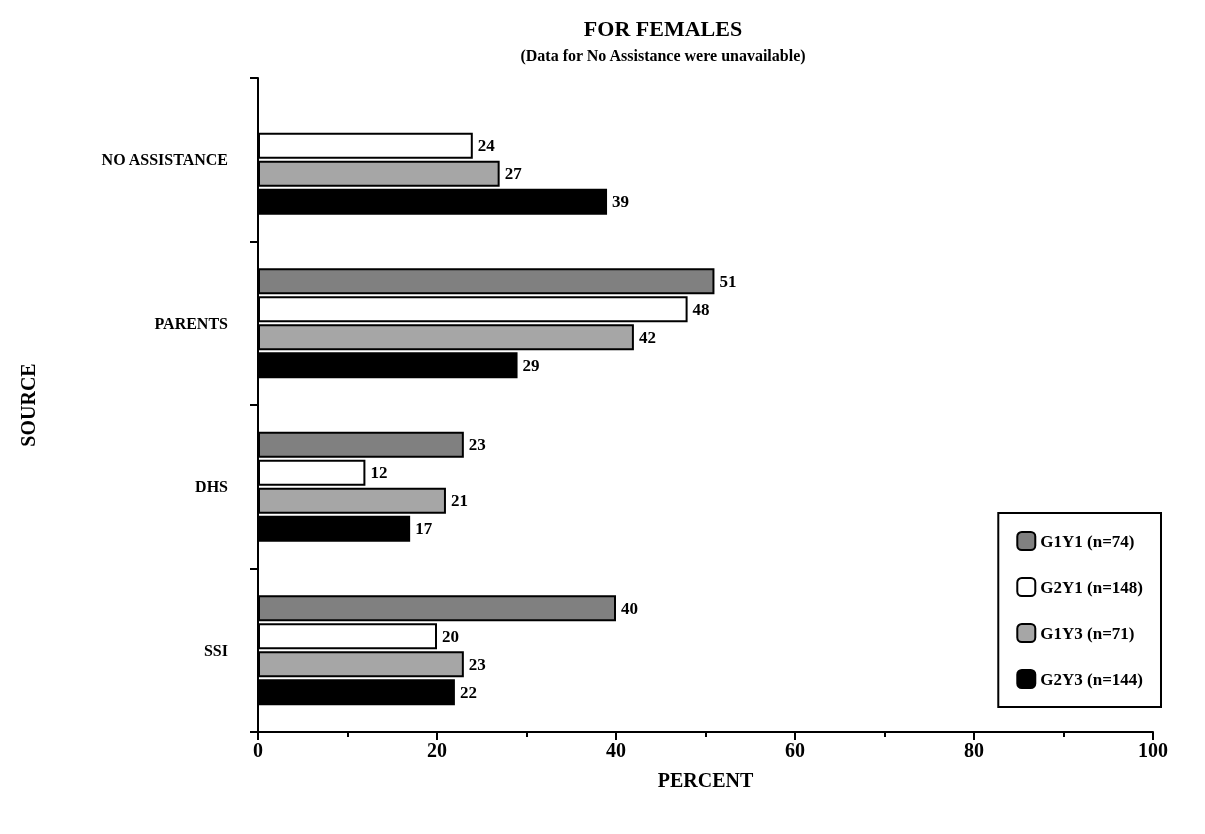 This screenshot has width=1205, height=834. I want to click on y-tick-label: NO ASSISTANCE, so click(164, 160).